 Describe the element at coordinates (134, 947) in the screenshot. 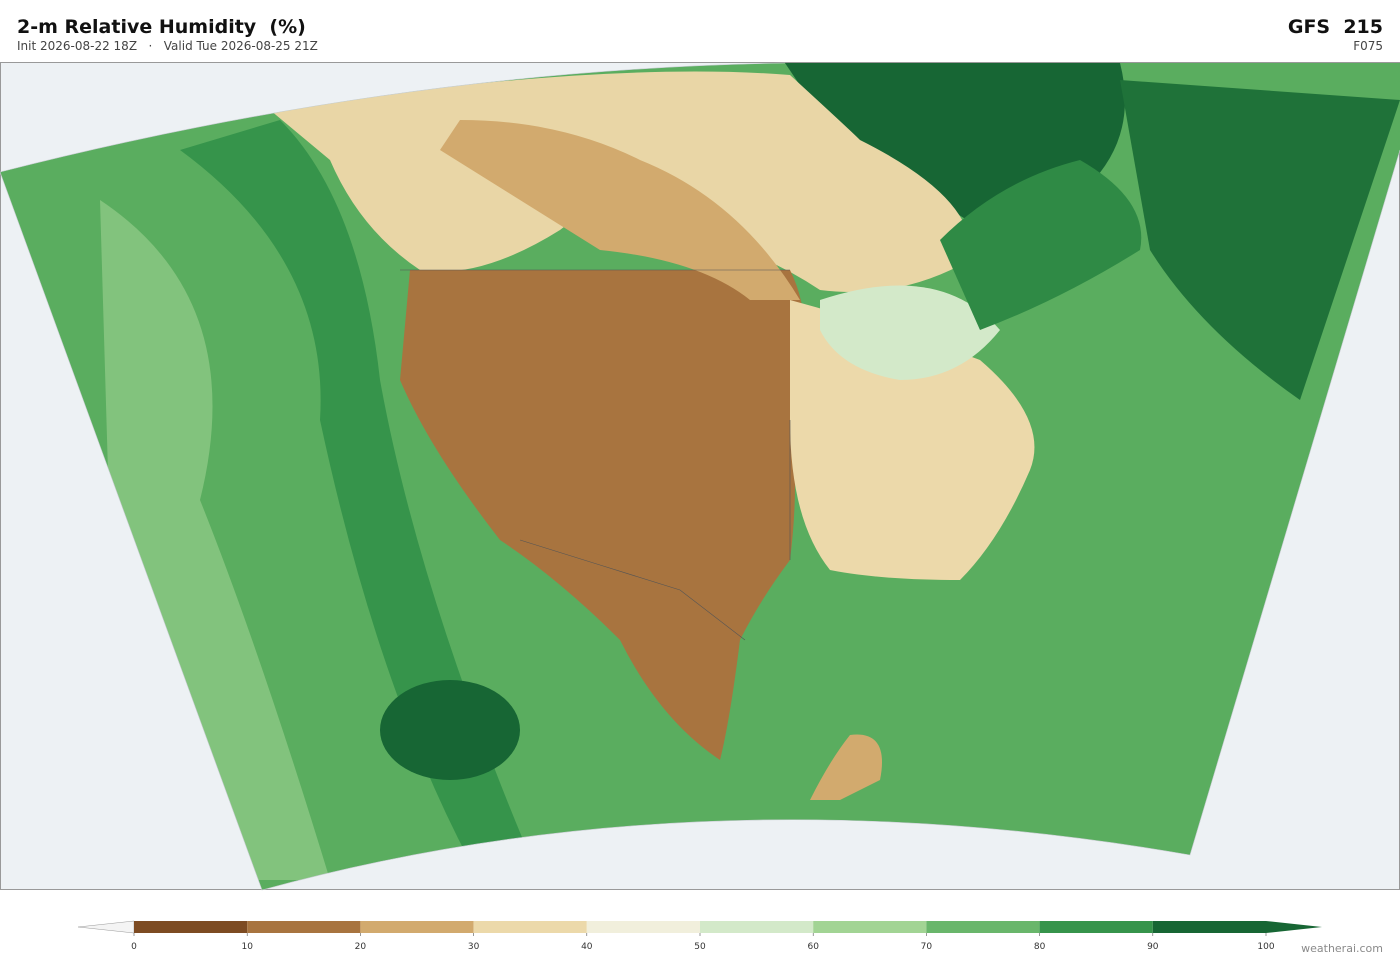

I see `colorbar-tick-label: 0` at that location.